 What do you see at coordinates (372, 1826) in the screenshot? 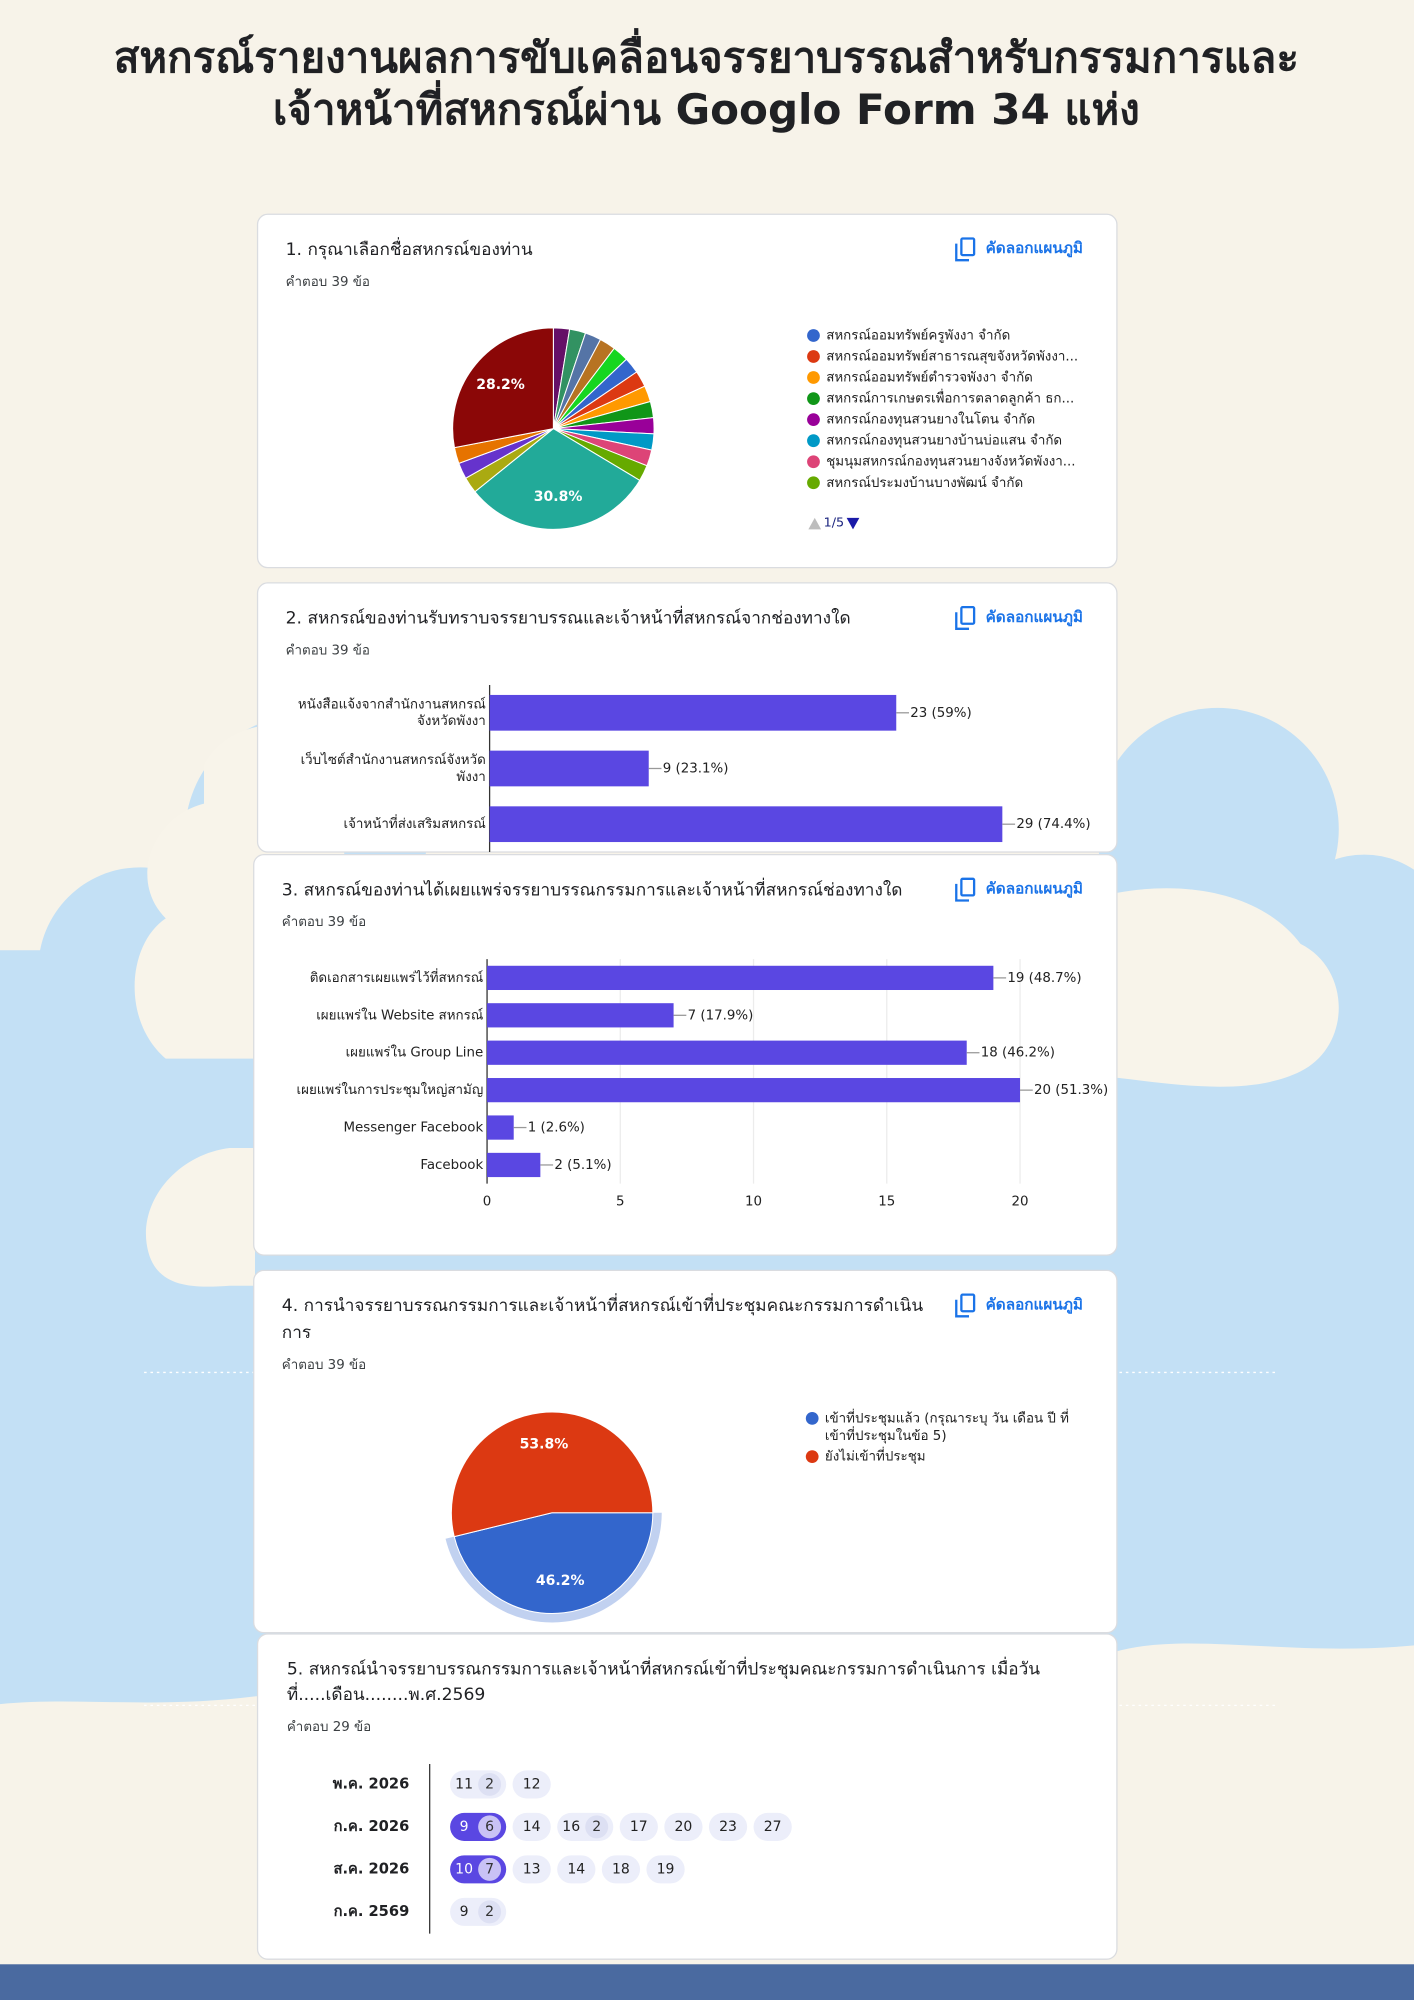
I see `row-label: ก.ค. 2026` at bounding box center [372, 1826].